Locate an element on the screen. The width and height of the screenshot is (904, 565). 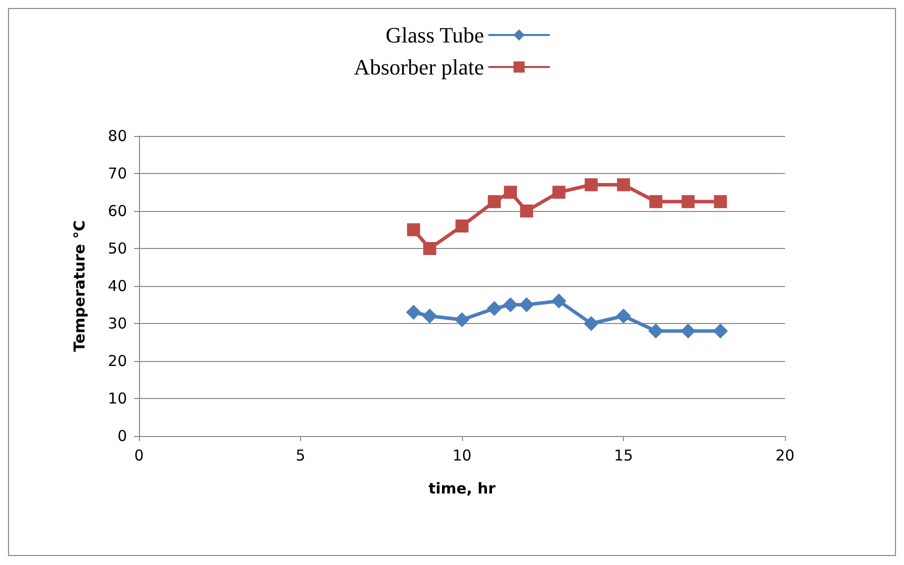
x-tick-label: 15 is located at coordinates (624, 455).